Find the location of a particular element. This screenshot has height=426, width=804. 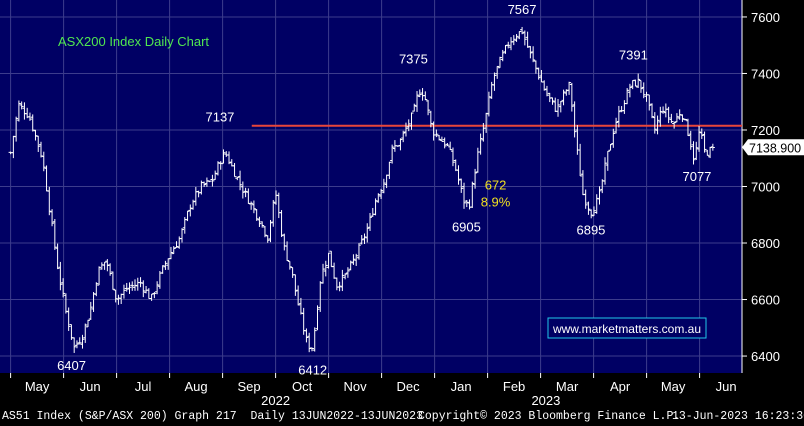

y-tick-label: 6800 is located at coordinates (765, 243).